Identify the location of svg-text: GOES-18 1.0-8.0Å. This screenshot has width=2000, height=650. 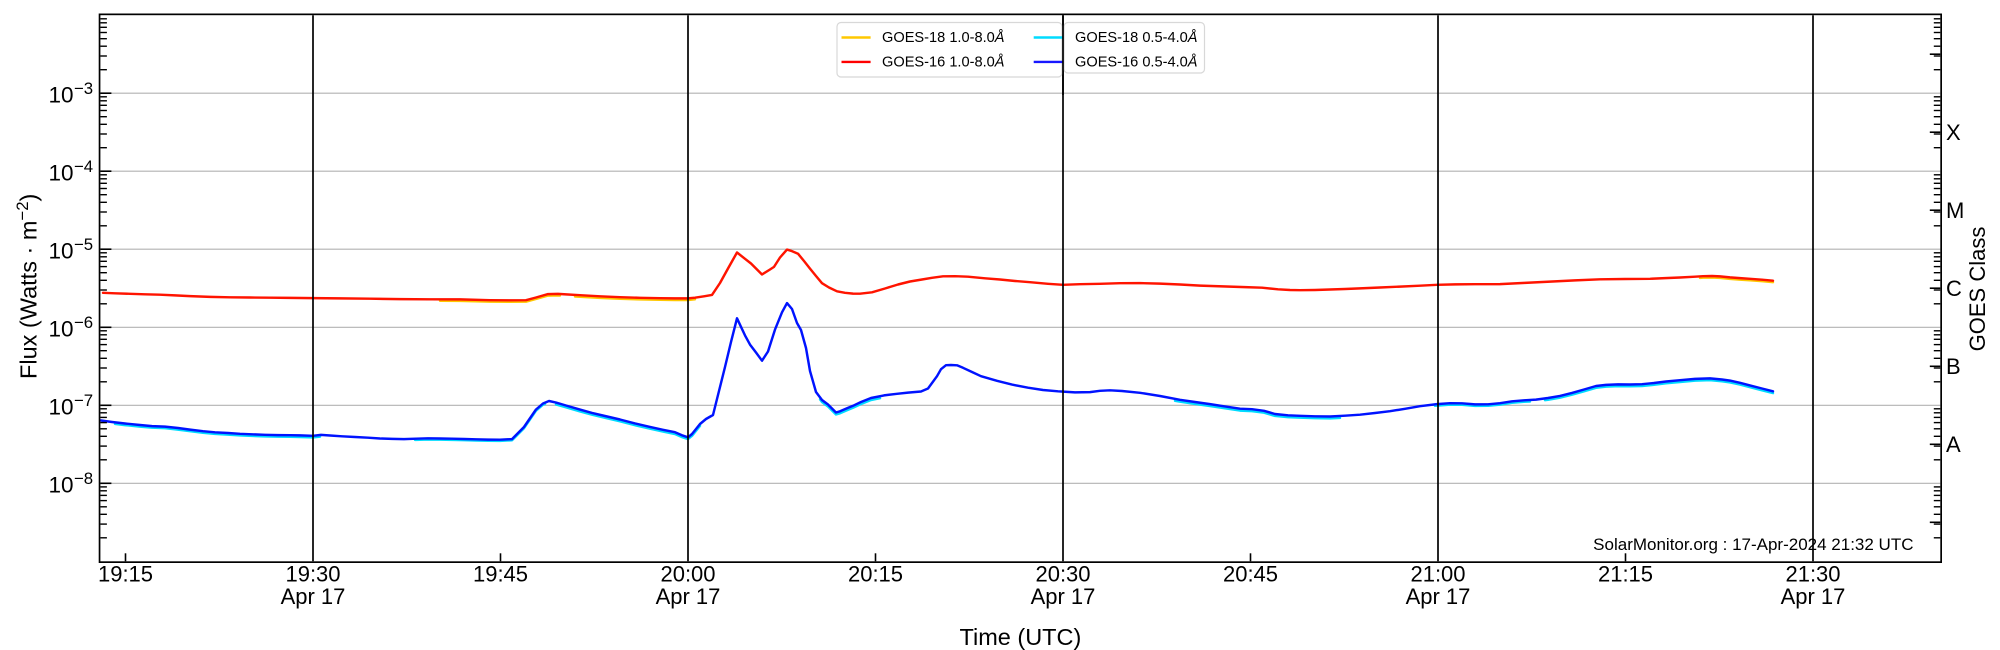
(943, 37).